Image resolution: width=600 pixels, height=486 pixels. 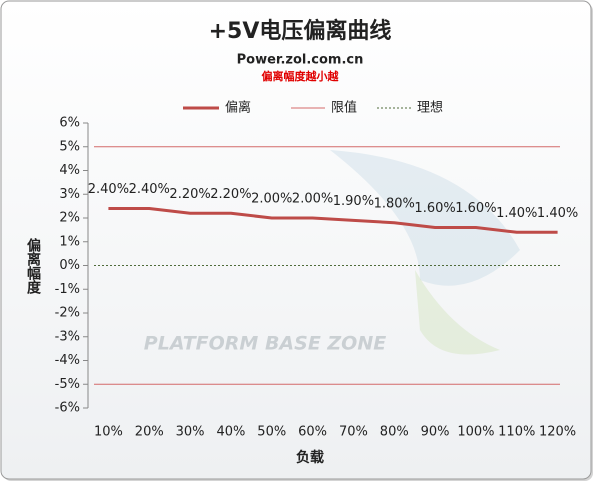 I want to click on x-tick-label: 20%, so click(x=149, y=432).